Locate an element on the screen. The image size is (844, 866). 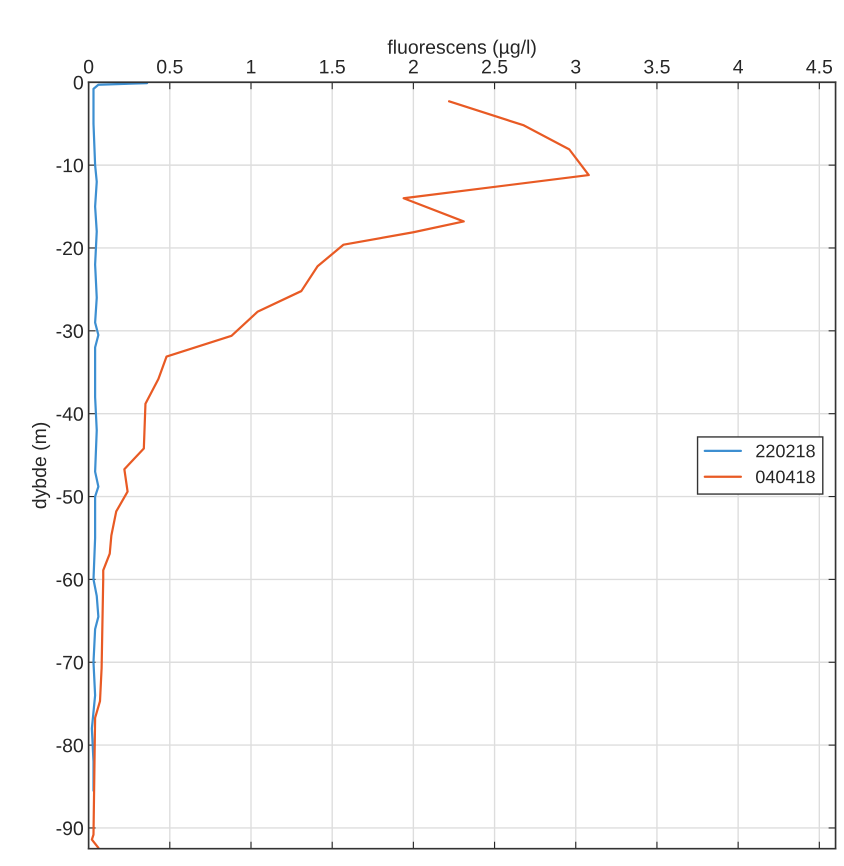
legend-label: 040418 is located at coordinates (785, 477).